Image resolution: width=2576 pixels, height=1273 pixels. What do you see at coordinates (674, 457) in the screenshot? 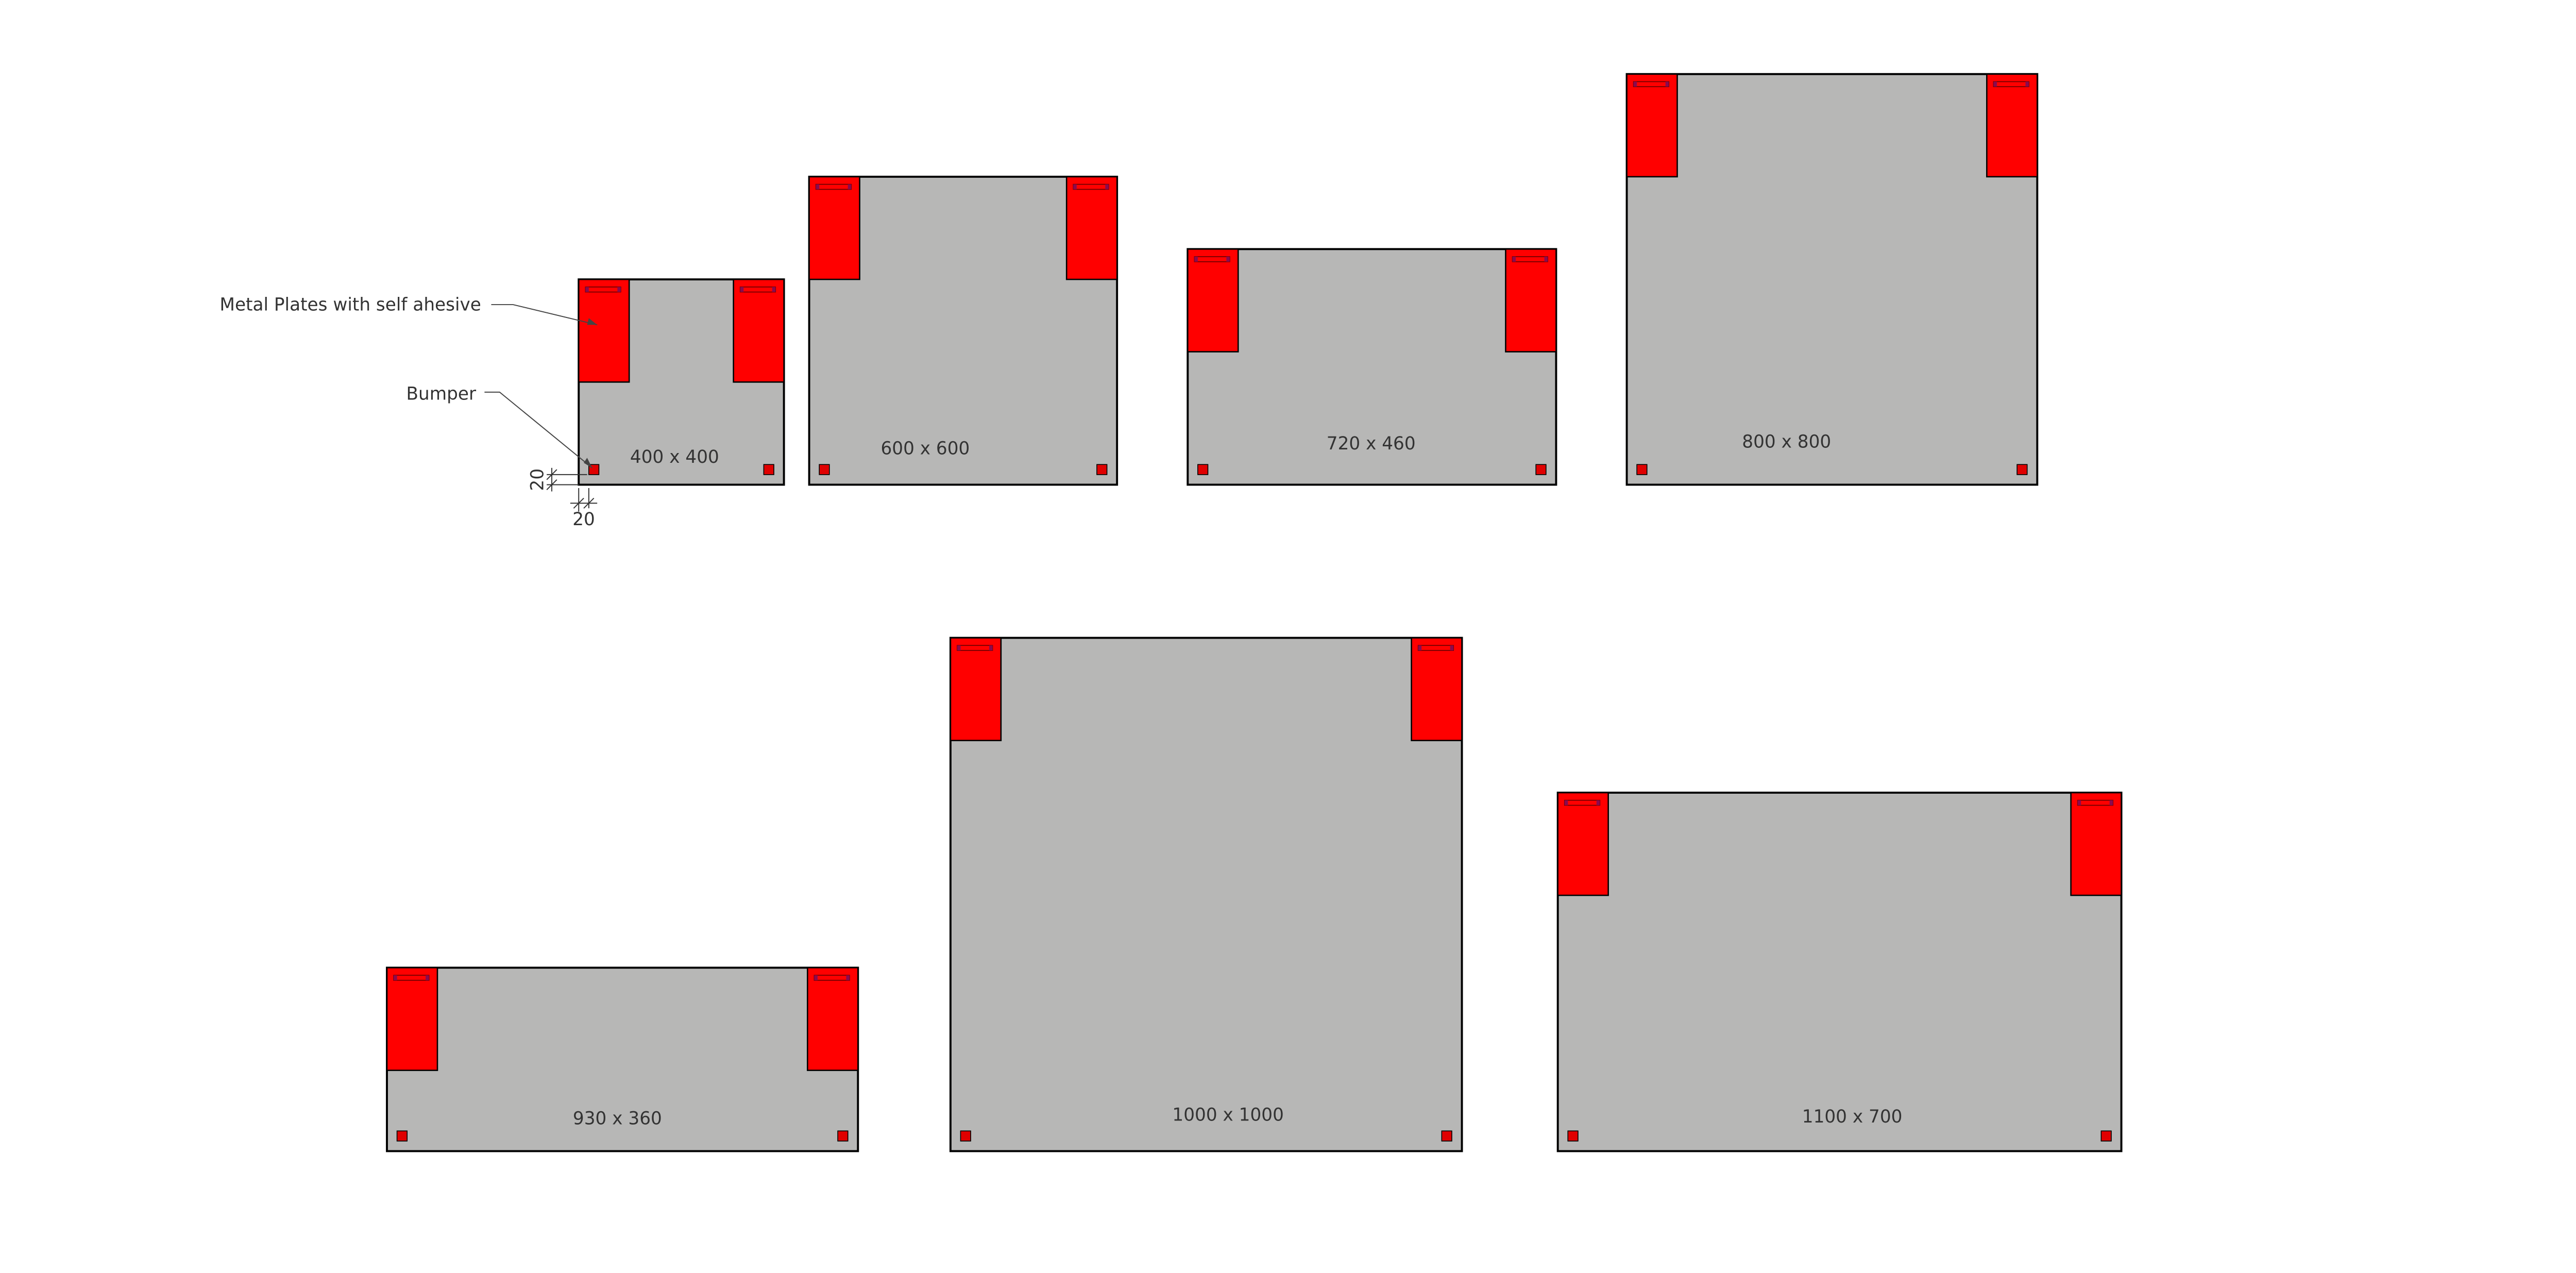
I see `panel-size-label: 400 x 400` at bounding box center [674, 457].